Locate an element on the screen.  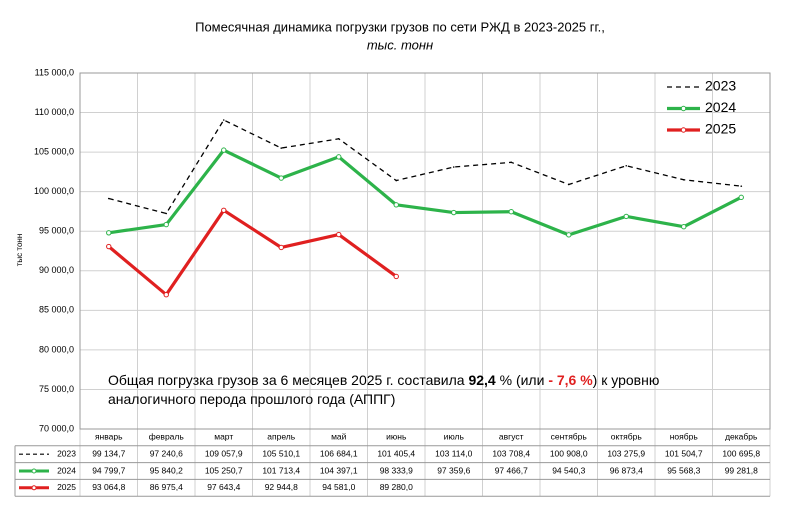
y-tick-label: 80 000,0 is located at coordinates (56, 349).